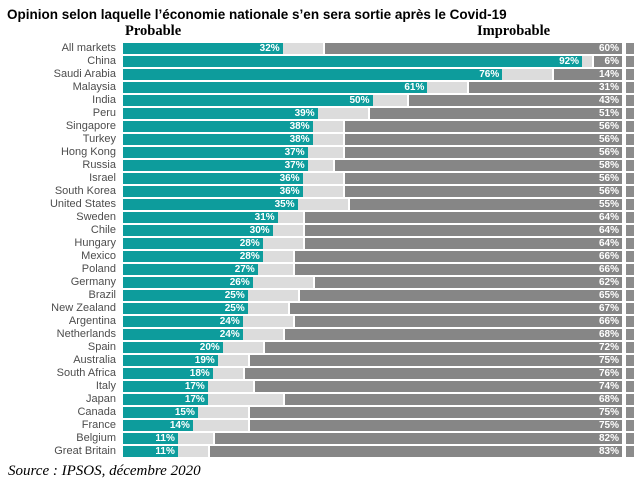 This screenshot has height=493, width=636. Describe the element at coordinates (168, 373) in the screenshot. I see `probable-bar: 18%` at that location.